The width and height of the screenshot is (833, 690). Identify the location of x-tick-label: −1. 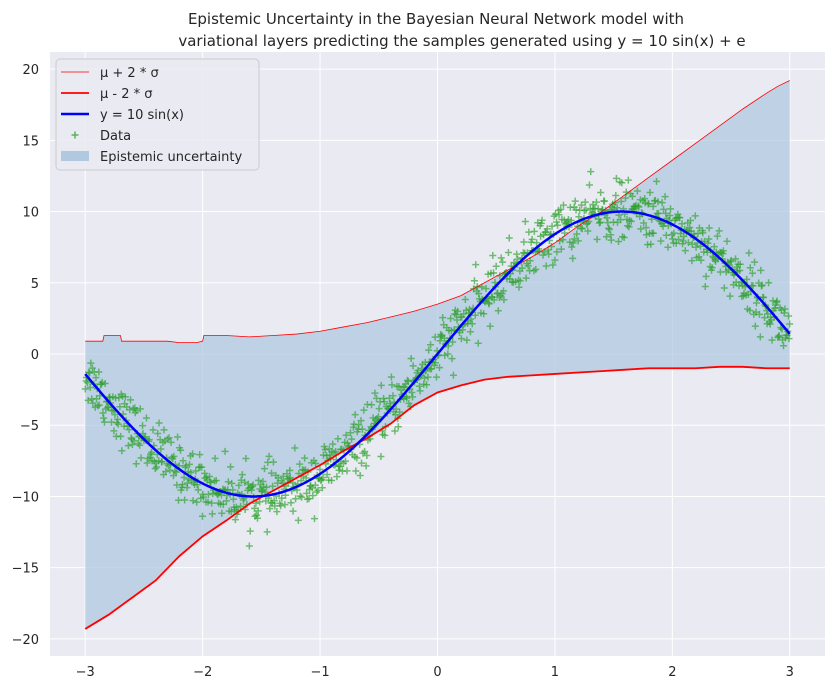
(319, 672).